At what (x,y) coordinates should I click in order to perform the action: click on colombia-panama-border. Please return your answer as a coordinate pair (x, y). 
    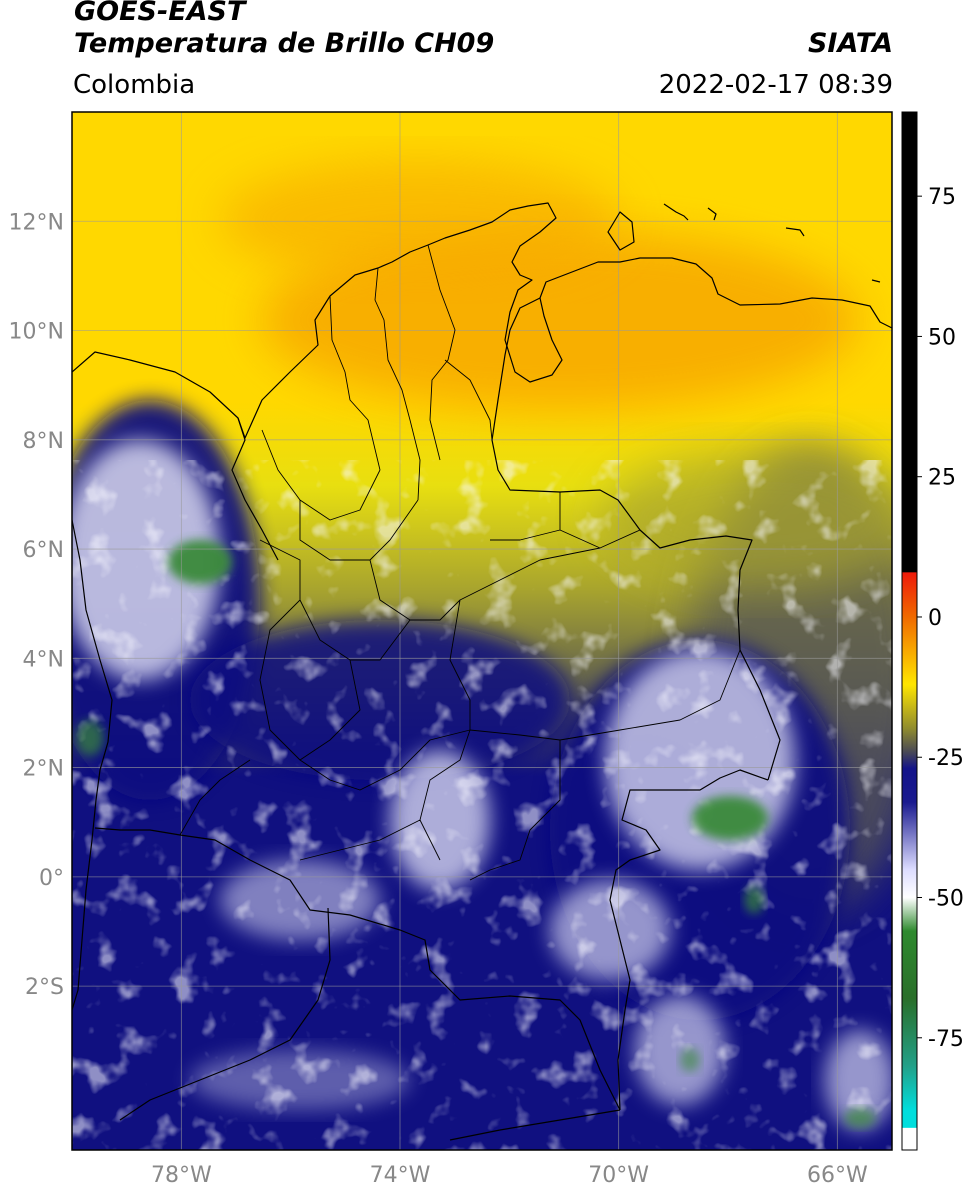
    Looking at the image, I should click on (255, 489).